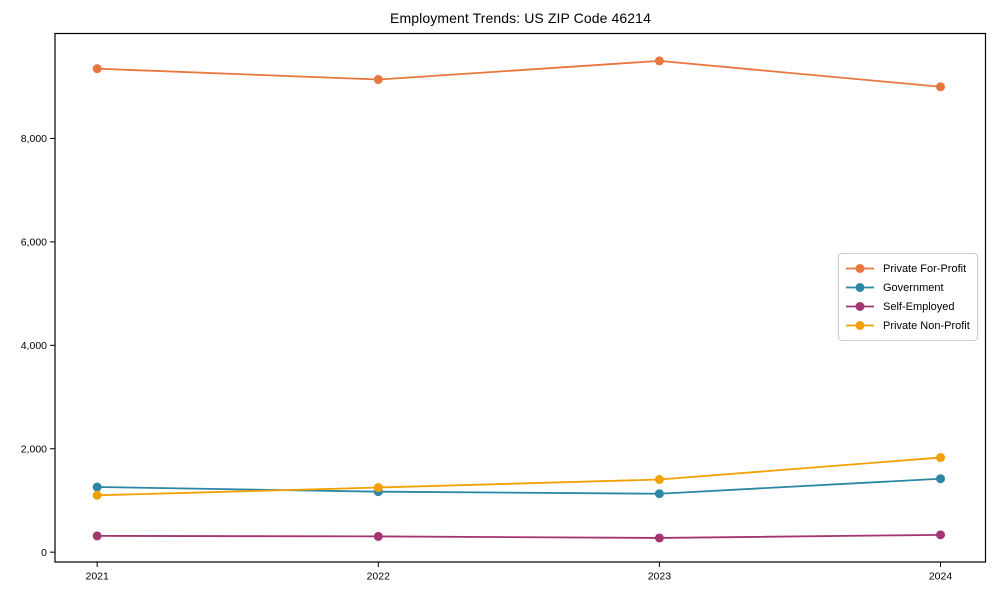 The image size is (1000, 600). I want to click on chart-title: Employment Trends: US ZIP Code 46214, so click(520, 18).